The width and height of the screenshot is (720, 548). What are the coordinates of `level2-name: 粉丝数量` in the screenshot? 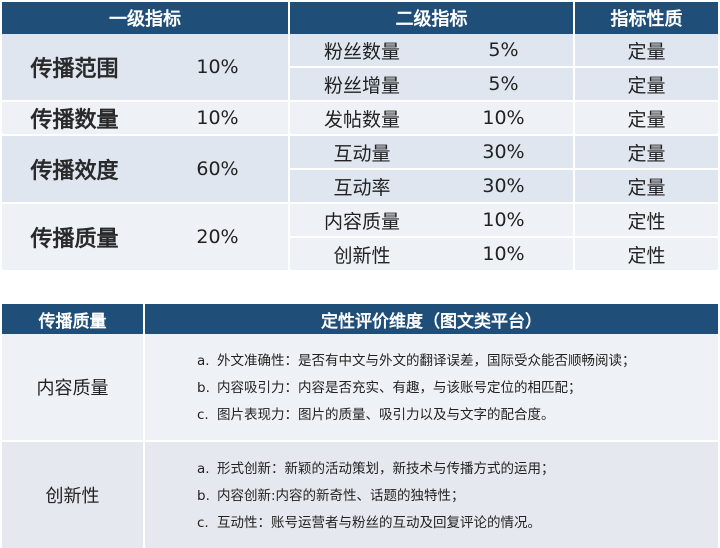 It's located at (361, 51).